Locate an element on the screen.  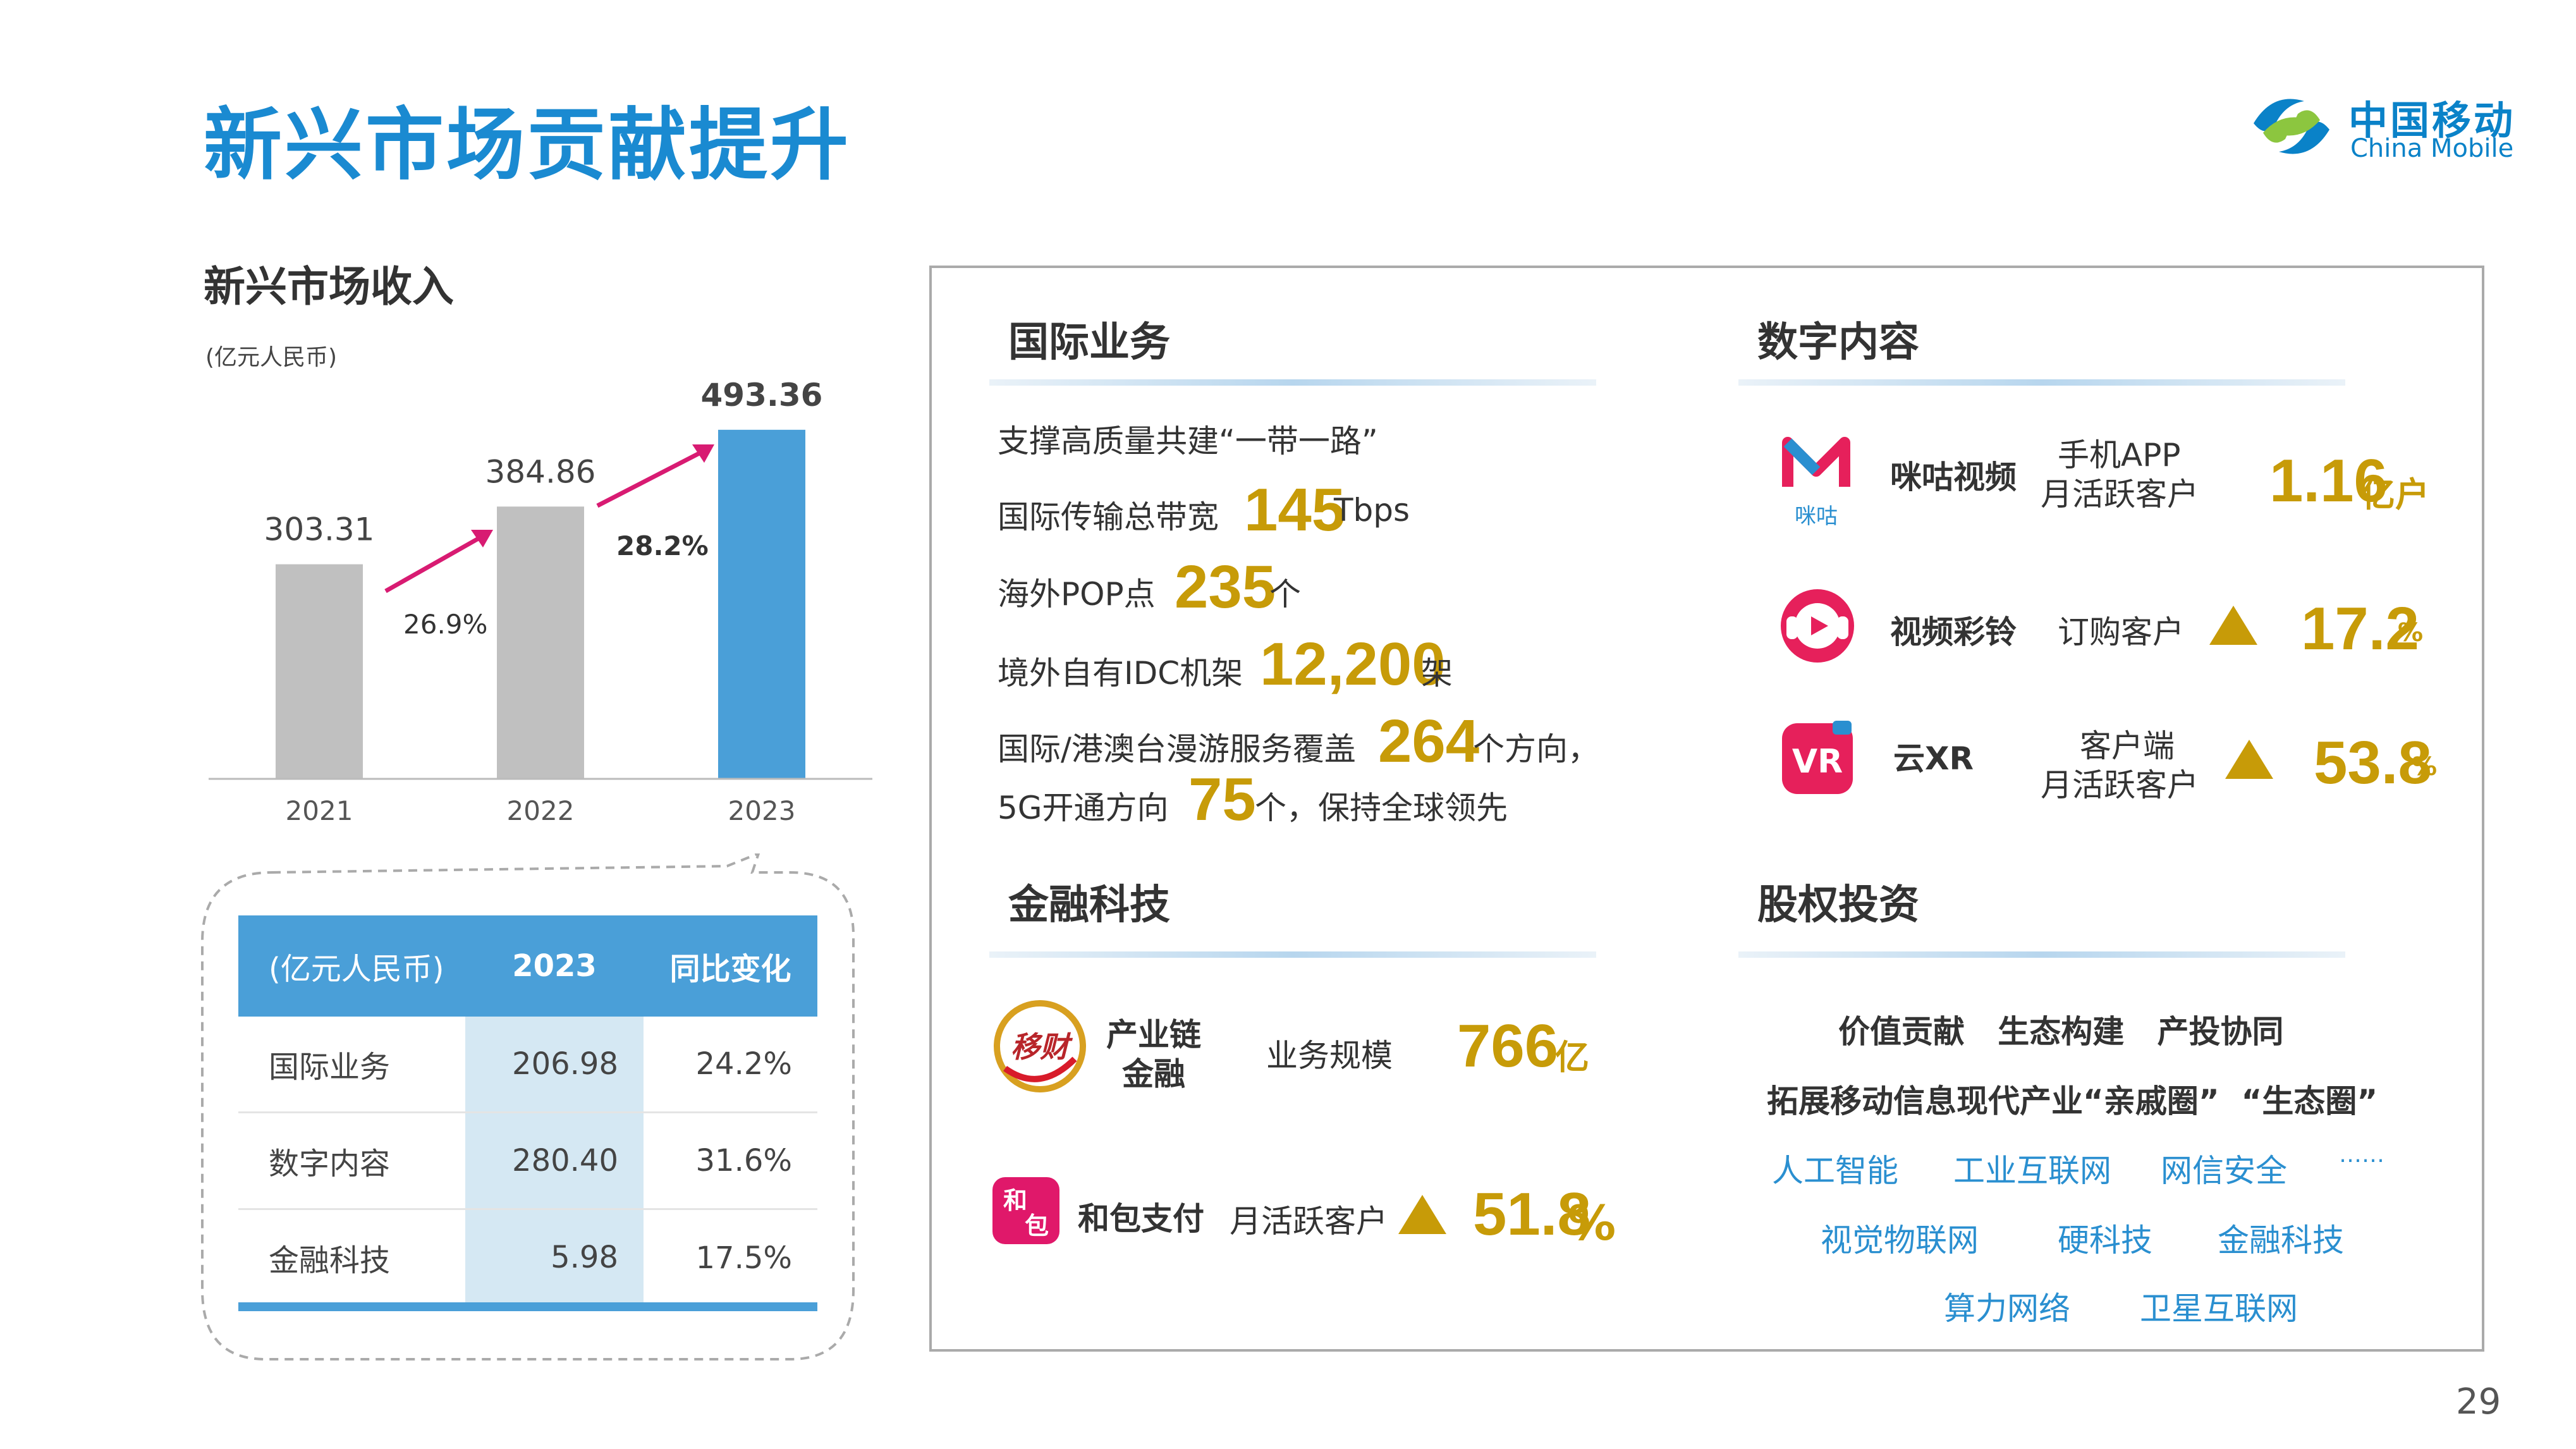
supply-chain-unit: 亿 is located at coordinates (1572, 1057).